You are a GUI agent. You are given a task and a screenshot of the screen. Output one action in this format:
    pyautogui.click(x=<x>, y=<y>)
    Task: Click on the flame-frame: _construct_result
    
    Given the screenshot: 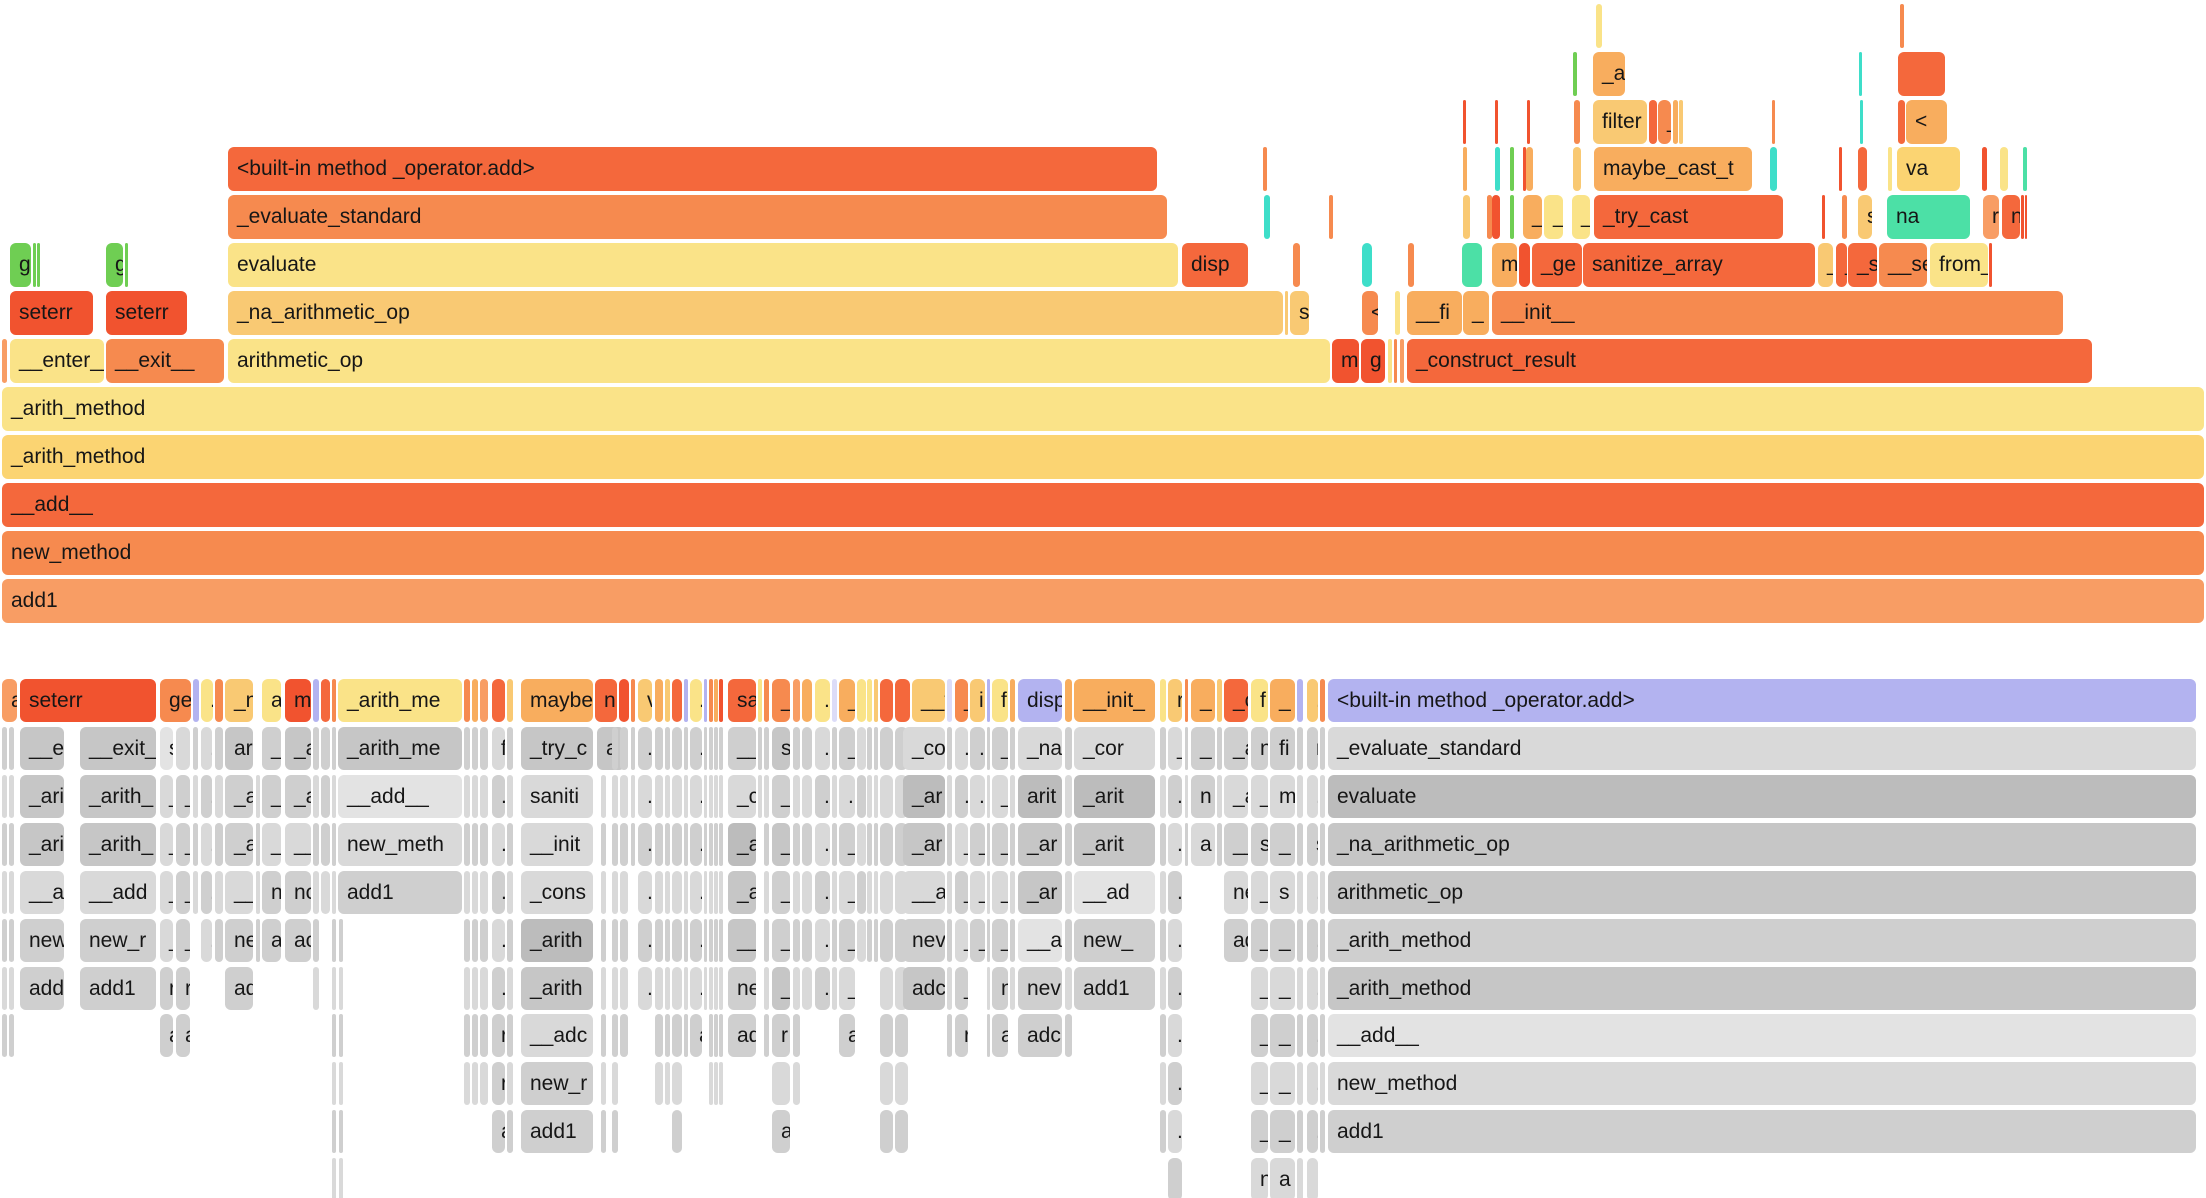 What is the action you would take?
    pyautogui.click(x=1749, y=361)
    